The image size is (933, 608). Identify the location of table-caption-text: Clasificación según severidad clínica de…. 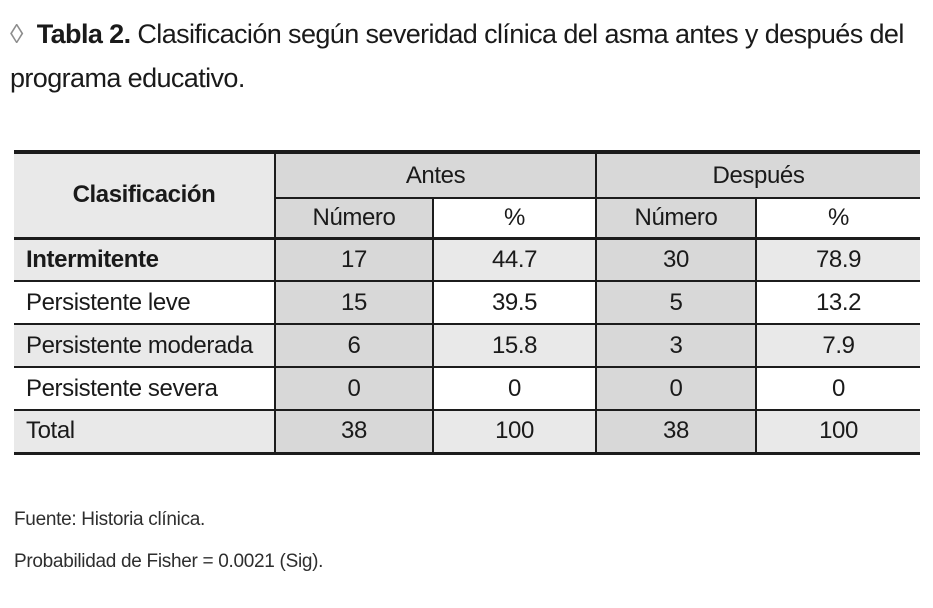
(457, 56).